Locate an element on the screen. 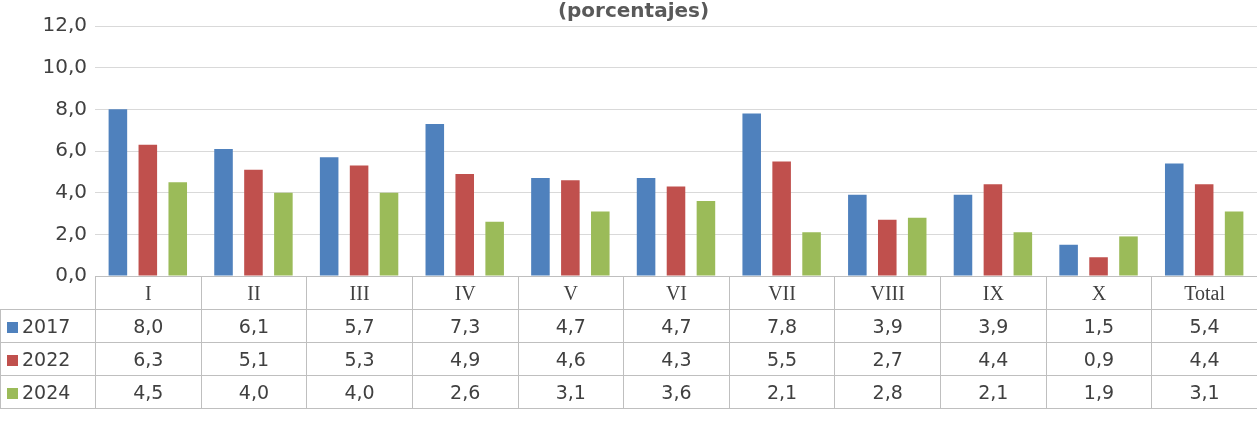  data-label: 0,9 is located at coordinates (1099, 359).